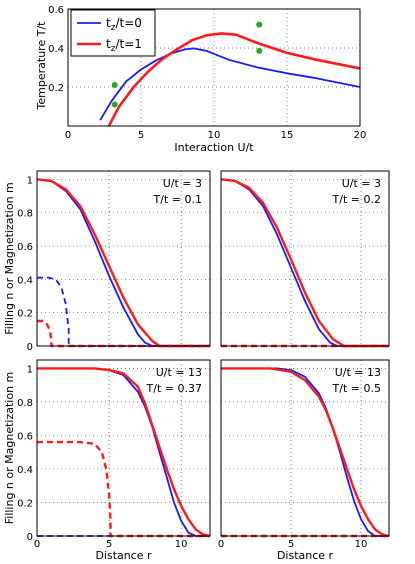 The width and height of the screenshot is (415, 564). Describe the element at coordinates (124, 45) in the screenshot. I see `legend-label: tz/t=1` at that location.